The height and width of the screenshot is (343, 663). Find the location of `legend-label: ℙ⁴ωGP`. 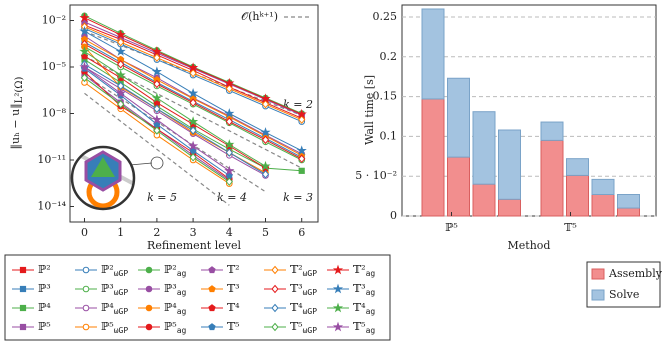

legend-label: ℙ⁴ωGP is located at coordinates (114, 308).